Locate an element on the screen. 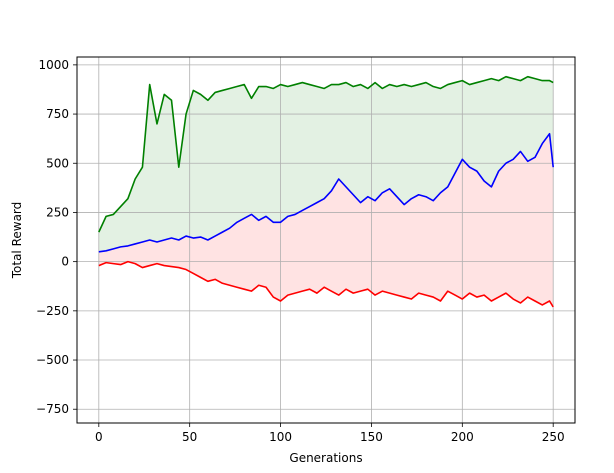 This screenshot has height=473, width=614. y-tick-label: 0 is located at coordinates (65, 262).